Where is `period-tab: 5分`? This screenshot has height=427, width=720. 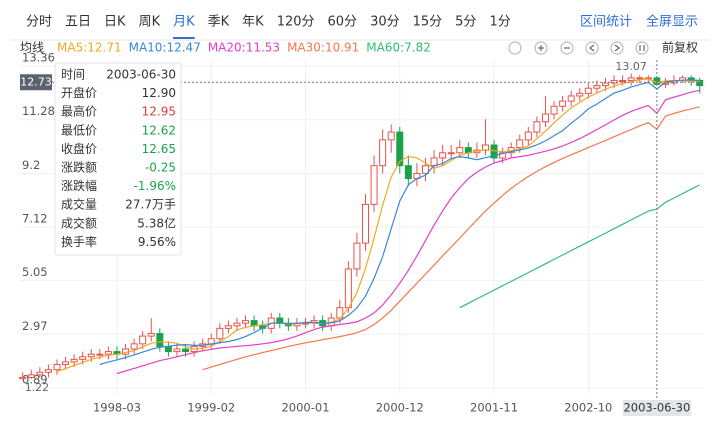
period-tab: 5分 is located at coordinates (465, 22).